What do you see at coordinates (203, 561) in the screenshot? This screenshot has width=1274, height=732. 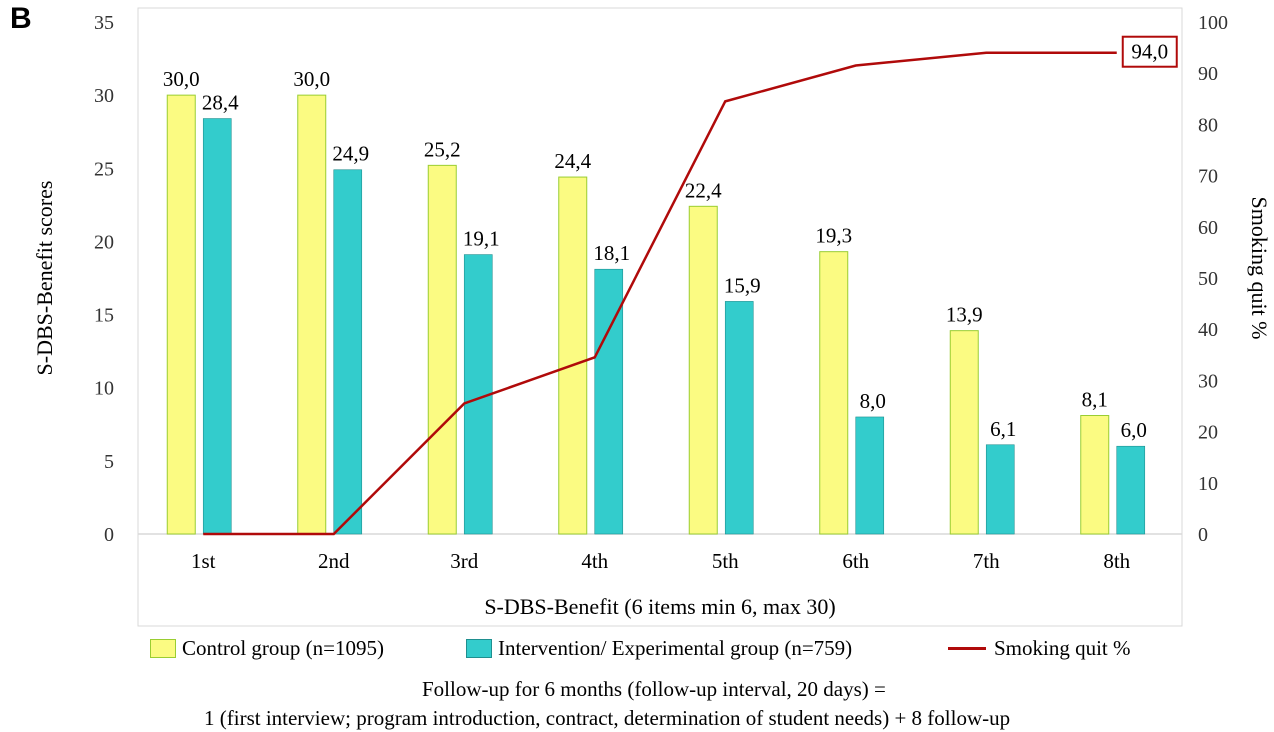 I see `x-tick-label: 1st` at bounding box center [203, 561].